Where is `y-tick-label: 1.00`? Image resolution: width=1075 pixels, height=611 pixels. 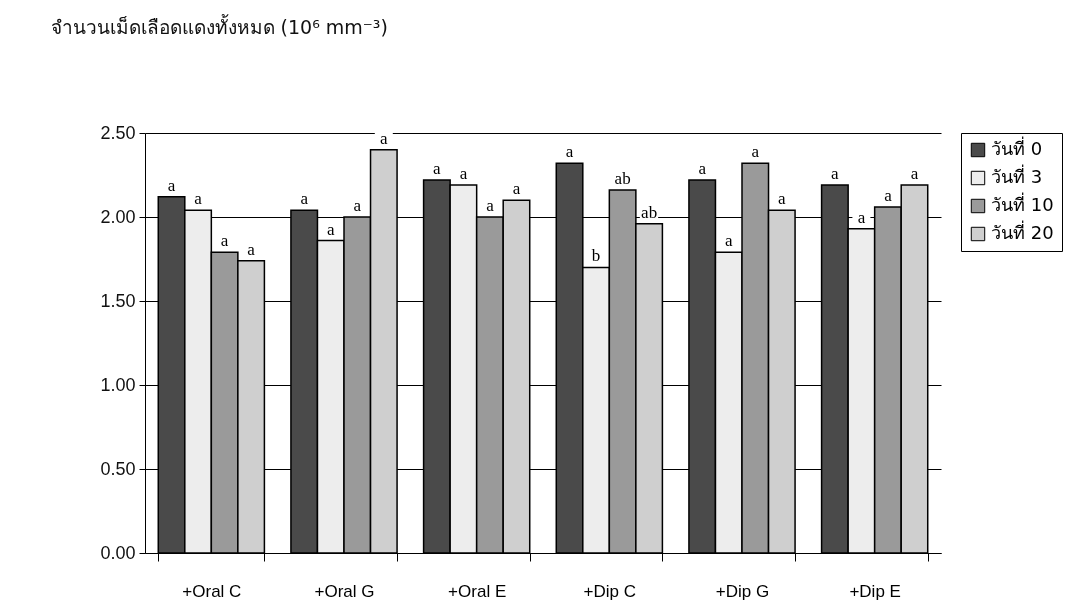
y-tick-label: 1.00 is located at coordinates (118, 384).